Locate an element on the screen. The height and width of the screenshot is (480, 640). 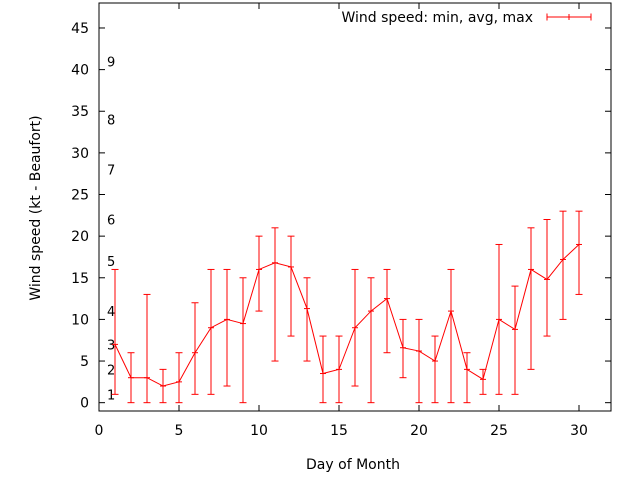
y-tick-label: 35 is located at coordinates (80, 112).